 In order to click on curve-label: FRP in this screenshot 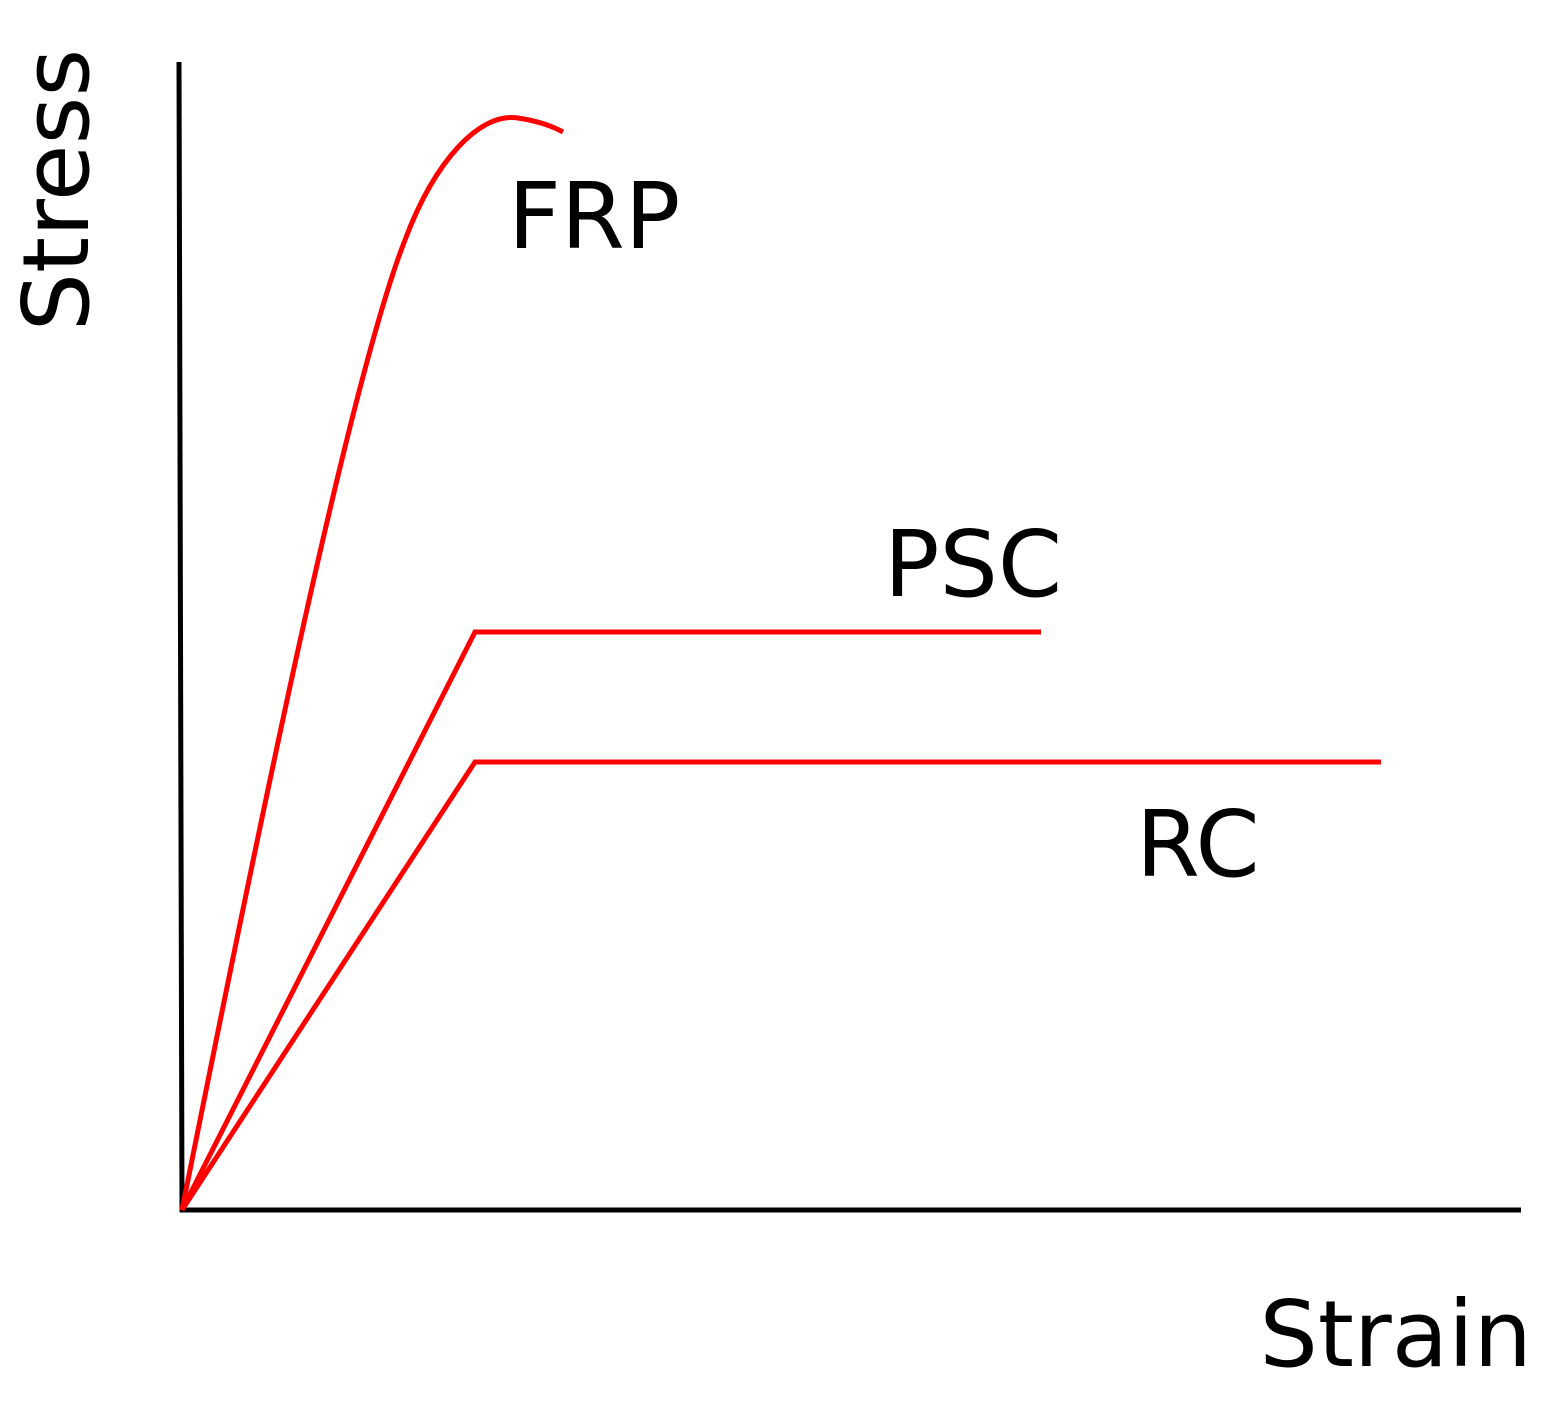, I will do `click(594, 216)`.